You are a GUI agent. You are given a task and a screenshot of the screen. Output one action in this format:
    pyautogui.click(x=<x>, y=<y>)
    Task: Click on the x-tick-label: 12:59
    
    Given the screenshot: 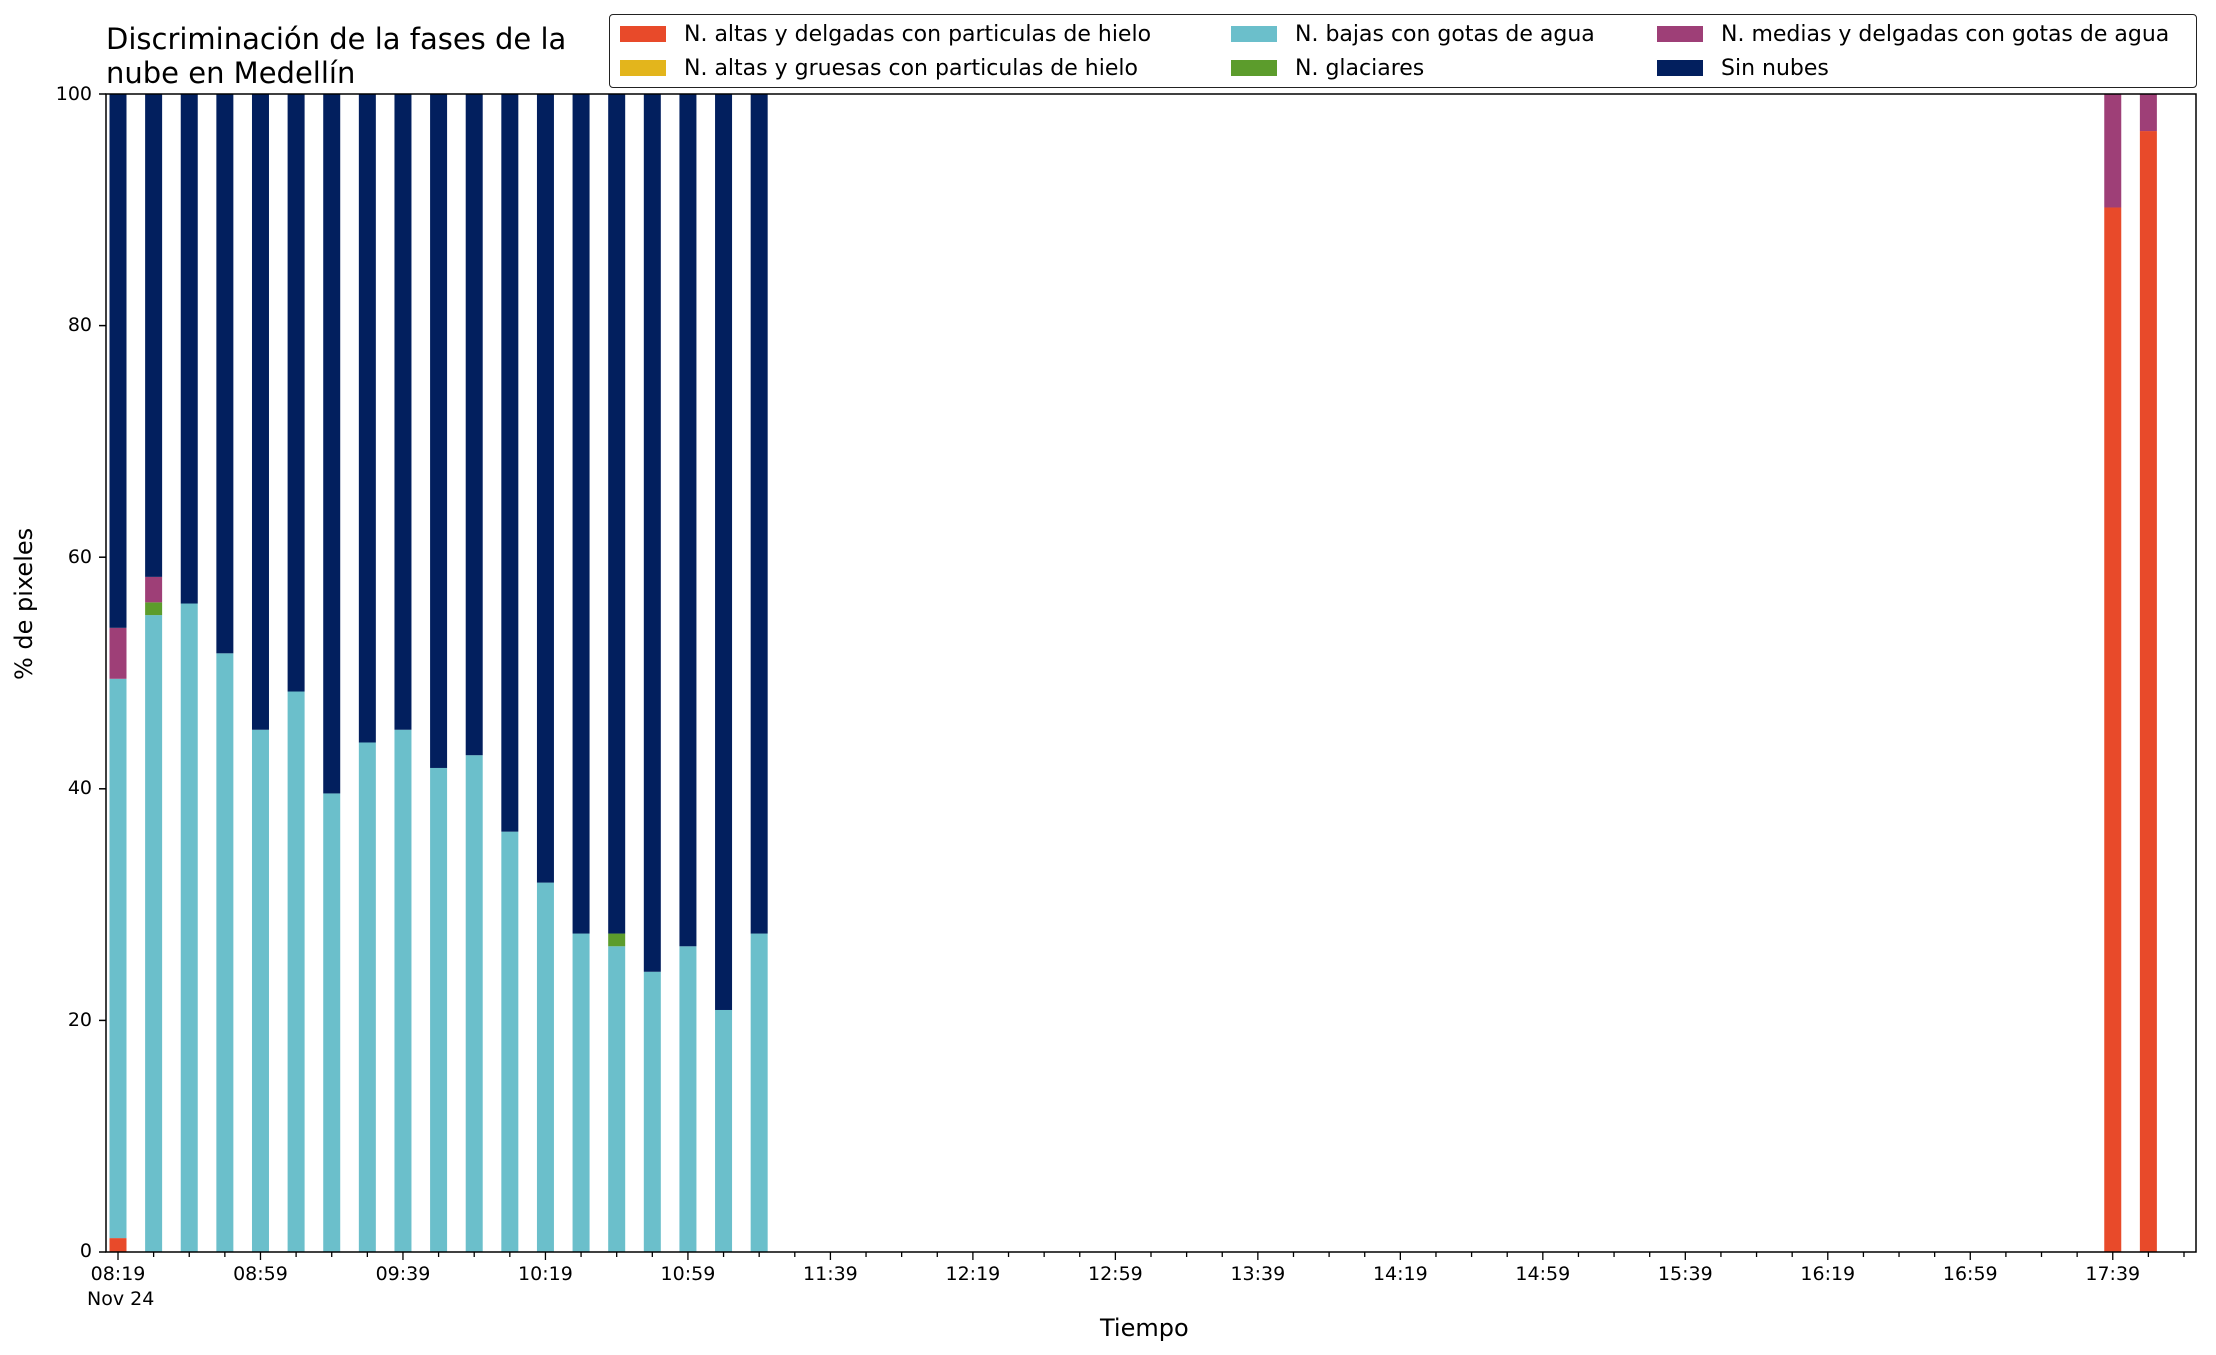 What is the action you would take?
    pyautogui.click(x=1115, y=1274)
    